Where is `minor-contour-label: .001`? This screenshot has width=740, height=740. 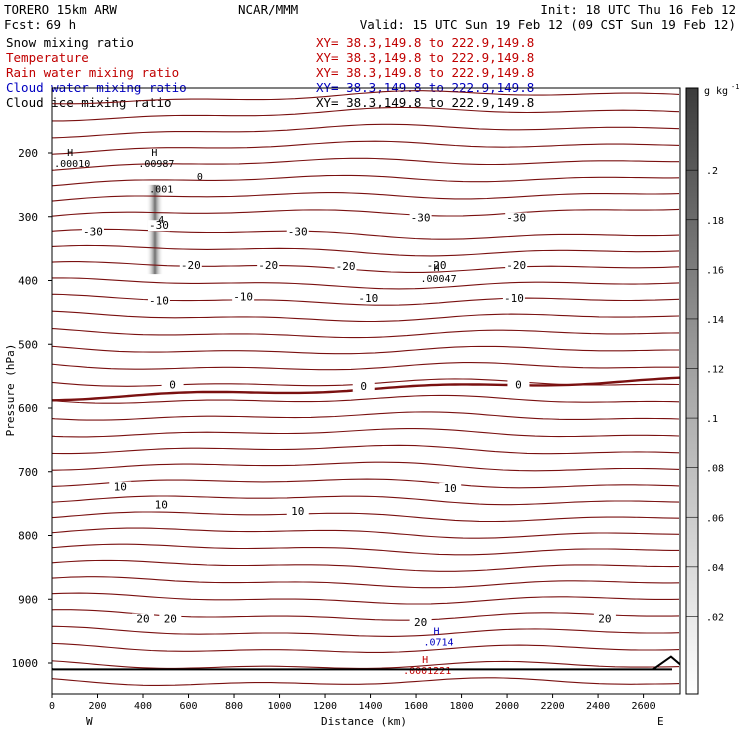 minor-contour-label: .001 is located at coordinates (161, 190).